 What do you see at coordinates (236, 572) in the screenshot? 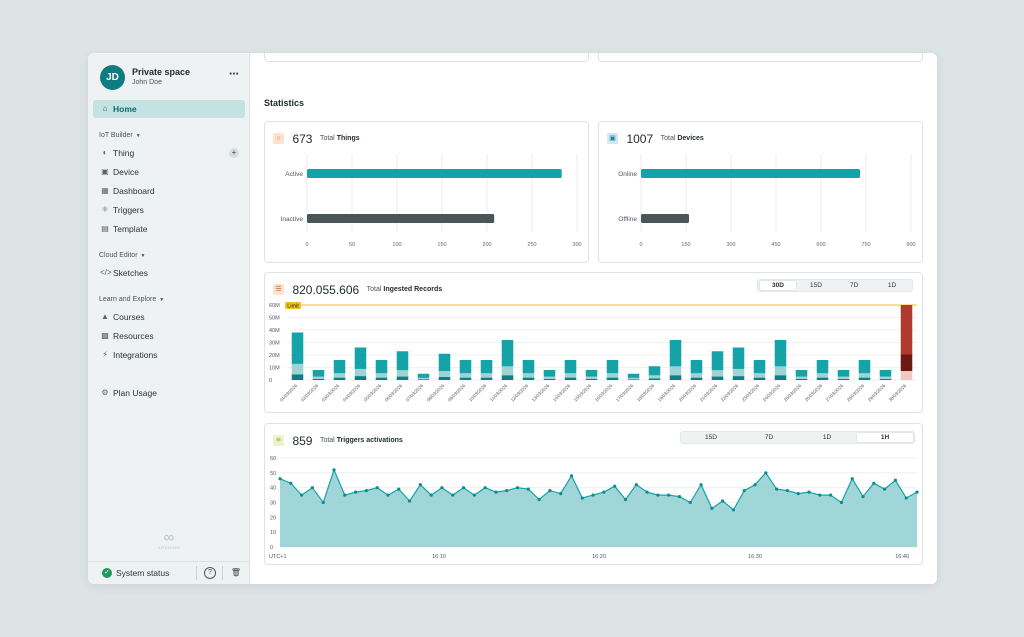
I see `trash-icon: 🗑` at bounding box center [236, 572].